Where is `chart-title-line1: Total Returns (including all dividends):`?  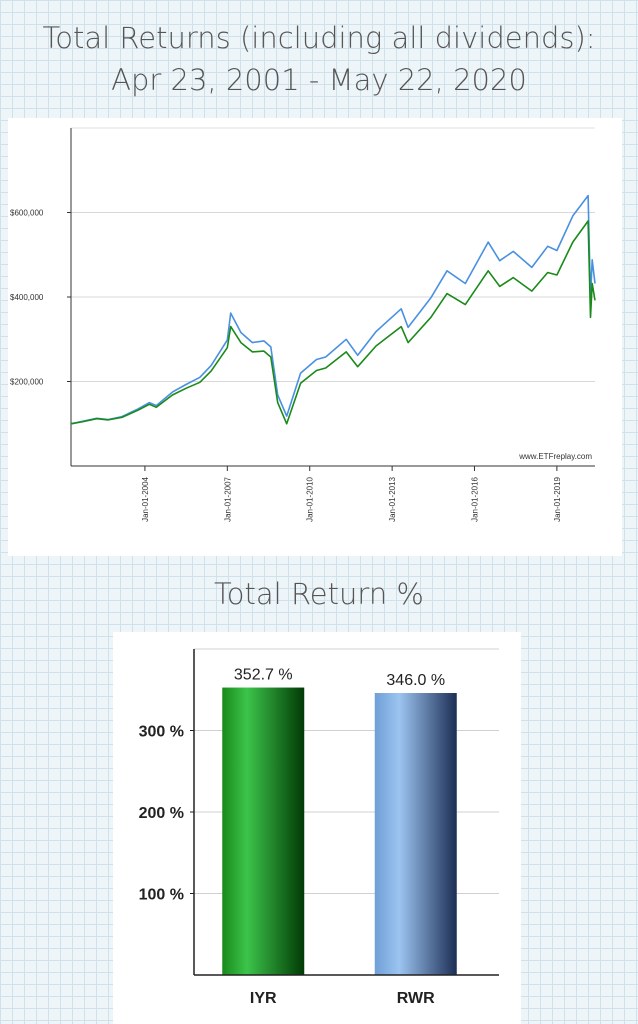
chart-title-line1: Total Returns (including all dividends): is located at coordinates (319, 38).